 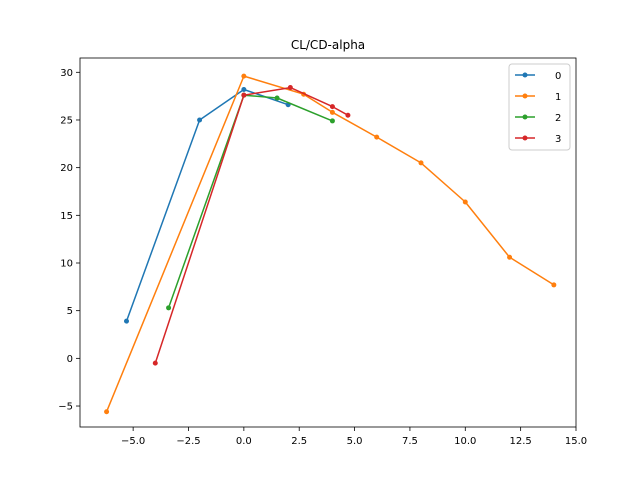 I want to click on legend-label-1: 1, so click(x=558, y=97).